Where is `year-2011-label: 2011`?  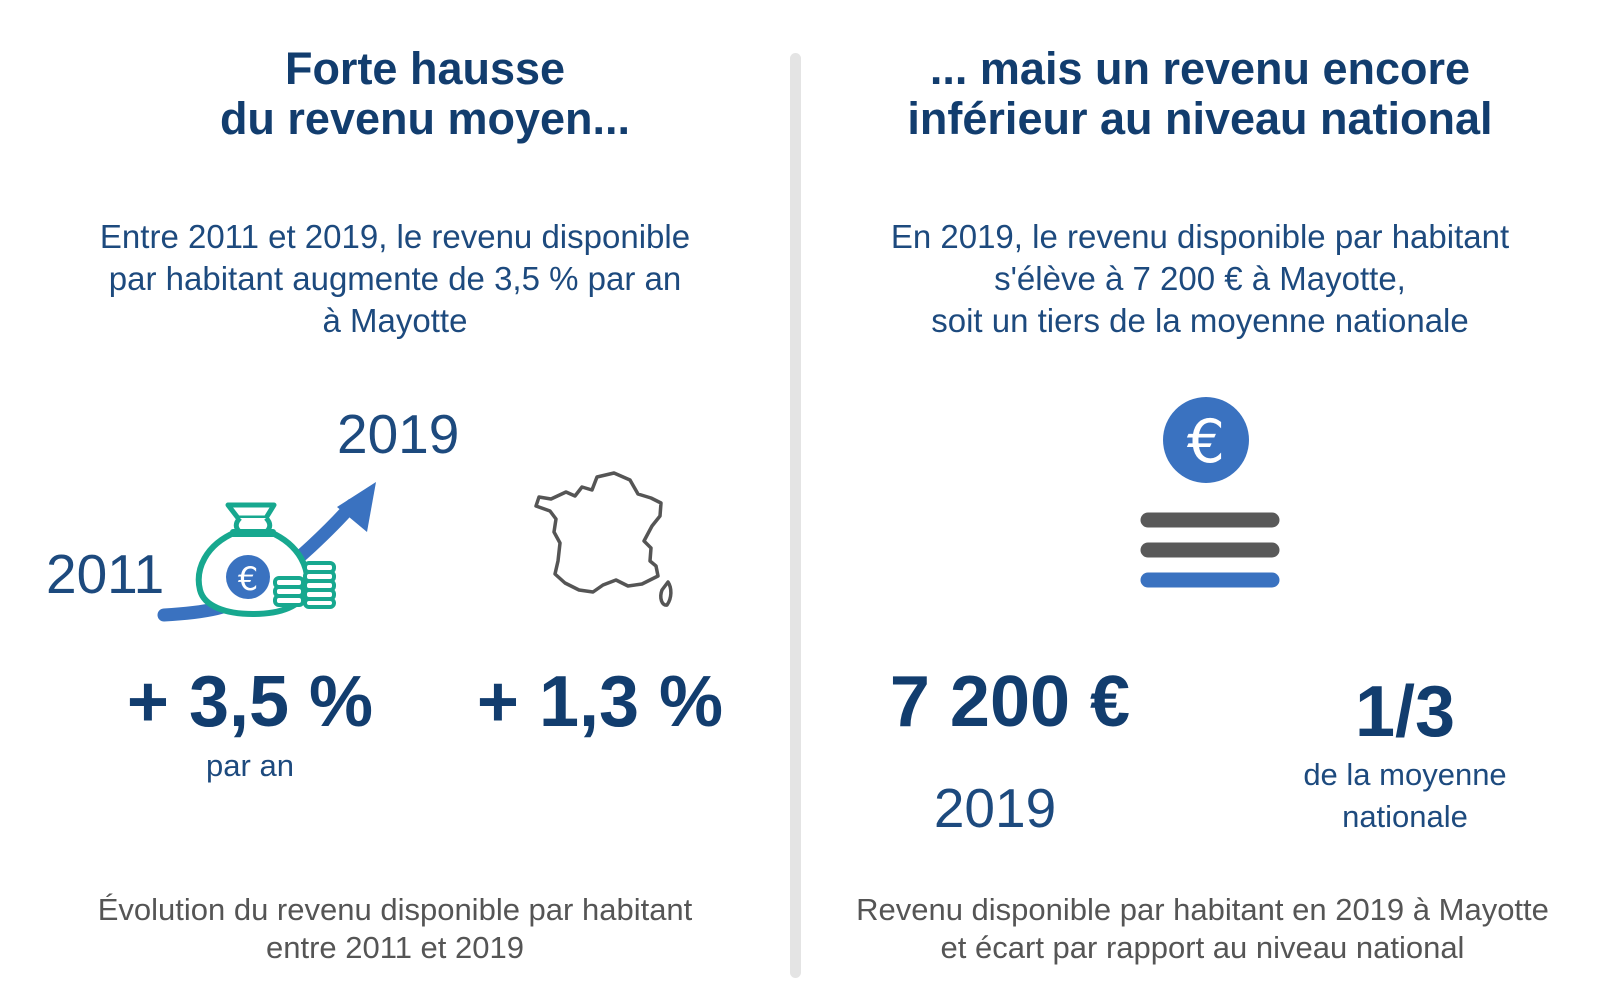 year-2011-label: 2011 is located at coordinates (105, 574).